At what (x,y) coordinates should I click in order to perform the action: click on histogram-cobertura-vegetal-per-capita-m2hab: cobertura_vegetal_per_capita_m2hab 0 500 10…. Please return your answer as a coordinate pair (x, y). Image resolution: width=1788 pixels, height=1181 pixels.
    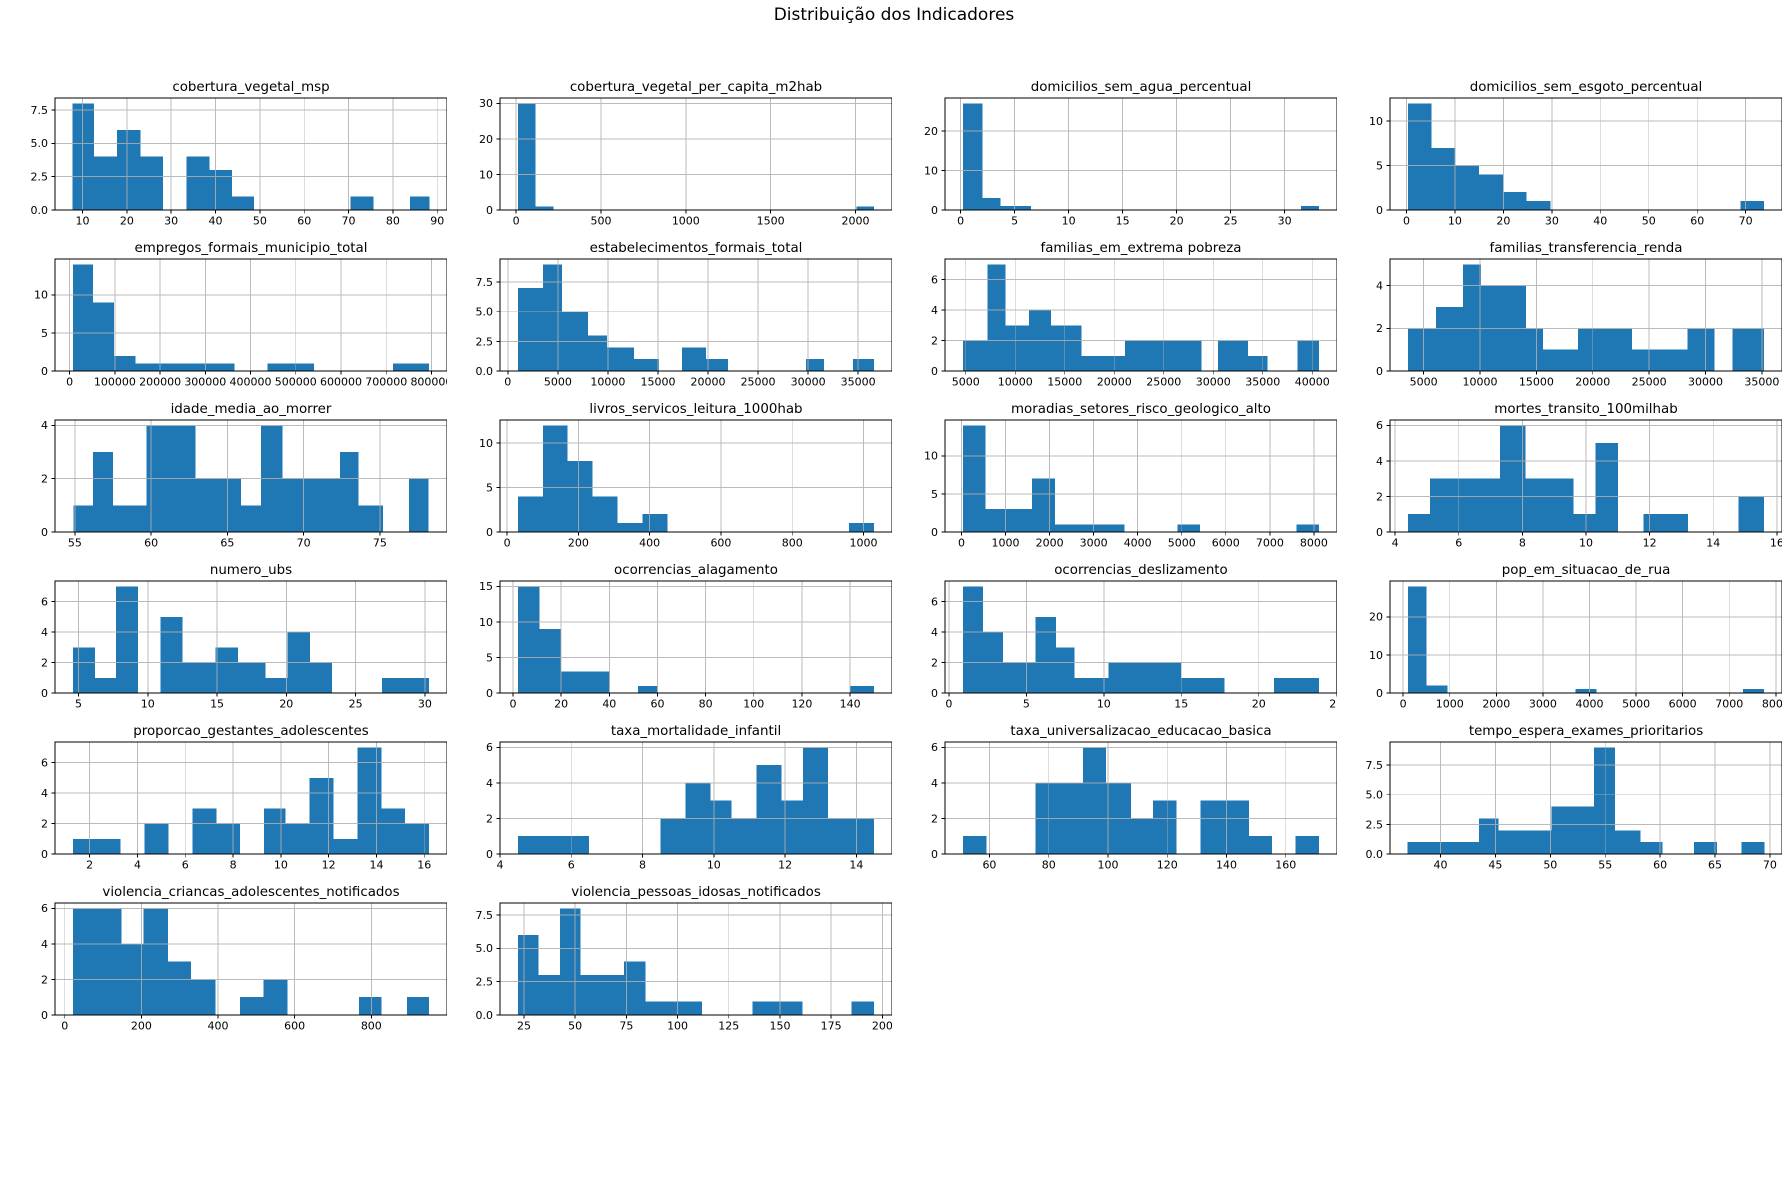
    Looking at the image, I should click on (669, 156).